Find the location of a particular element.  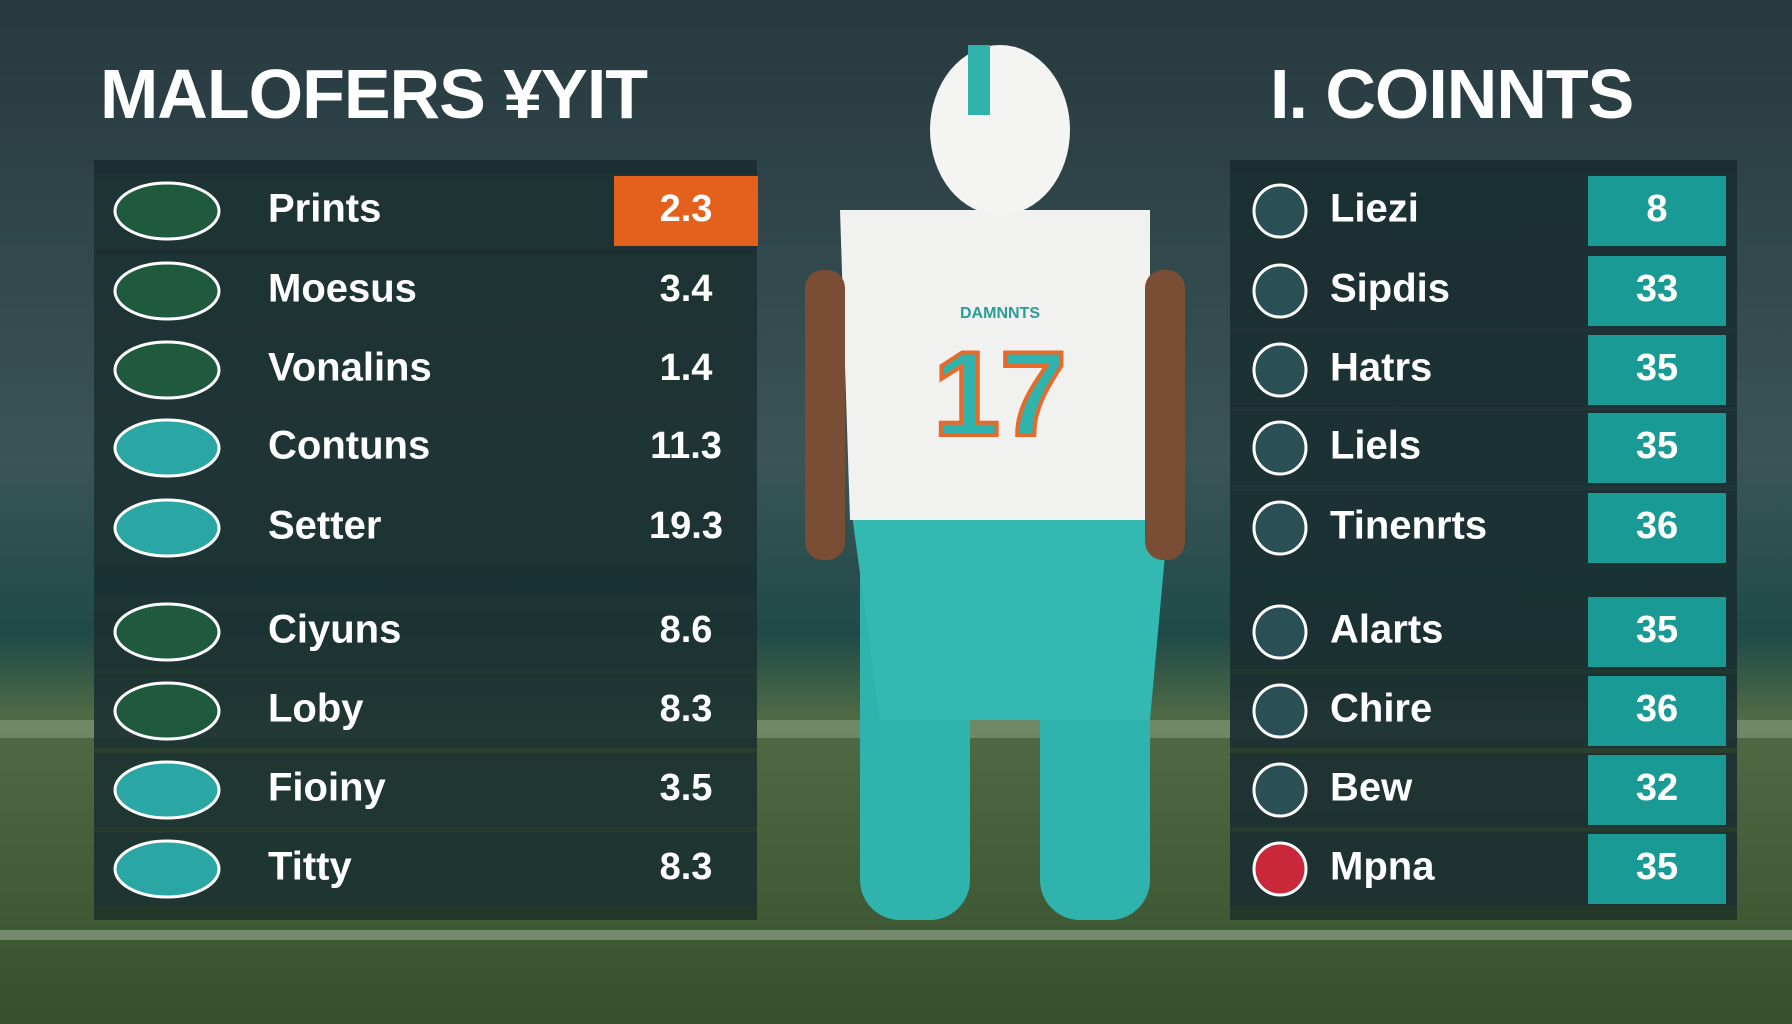

row-label: Liezi is located at coordinates (1374, 209).